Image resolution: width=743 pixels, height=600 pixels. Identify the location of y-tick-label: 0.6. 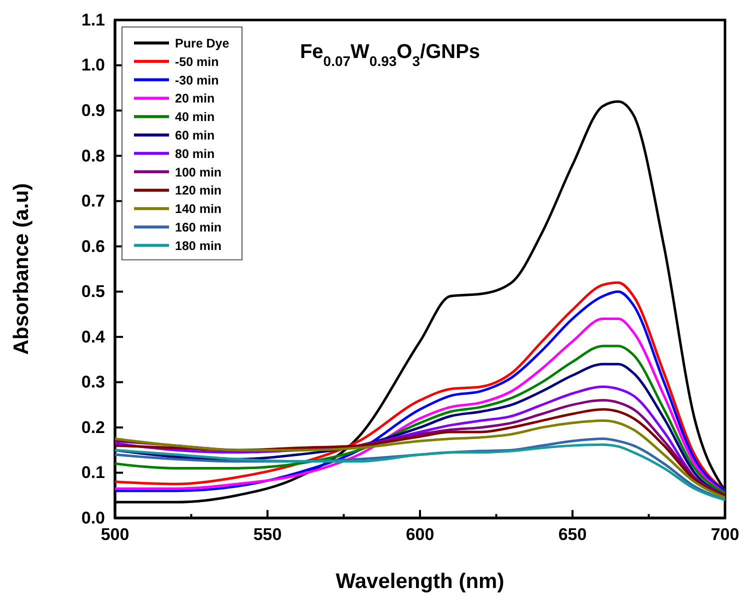
(93, 246).